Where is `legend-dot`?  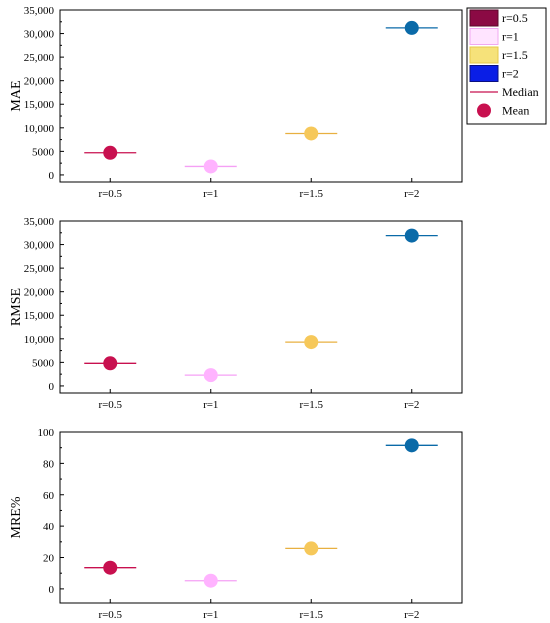
legend-dot is located at coordinates (484, 110).